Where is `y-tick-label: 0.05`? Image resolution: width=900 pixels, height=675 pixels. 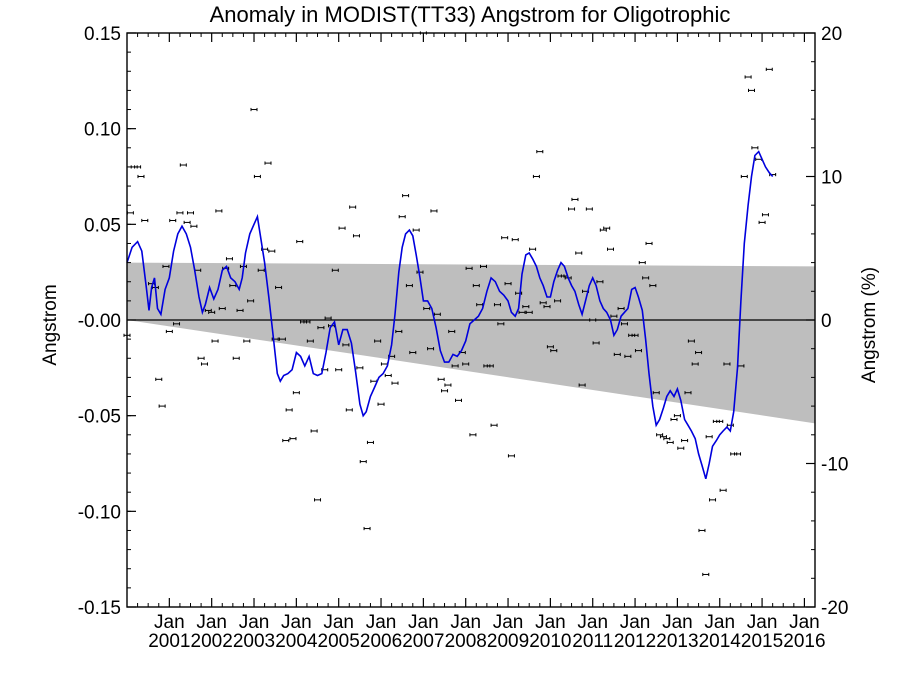
y-tick-label: 0.05 is located at coordinates (102, 225).